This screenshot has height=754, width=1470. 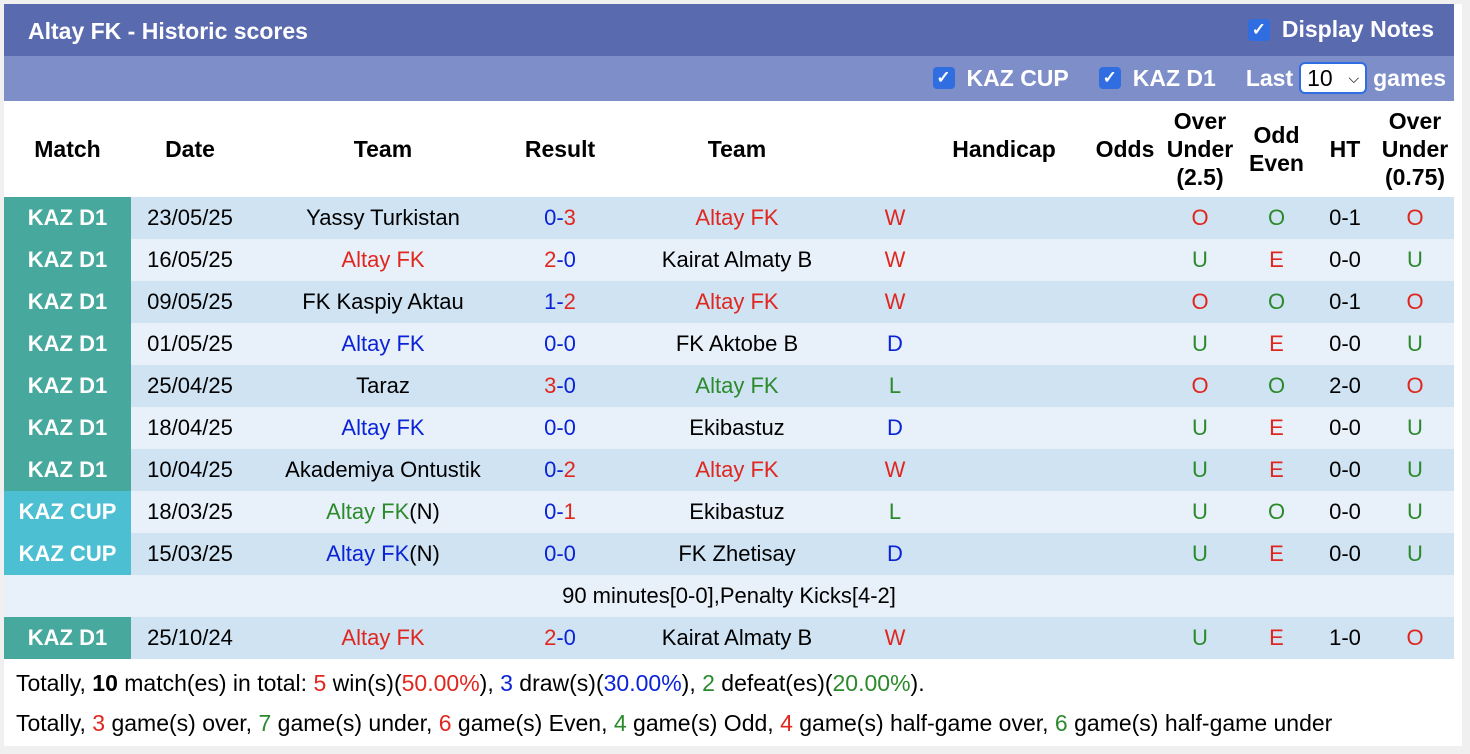 I want to click on away-team: FK Zhetisay, so click(x=737, y=554).